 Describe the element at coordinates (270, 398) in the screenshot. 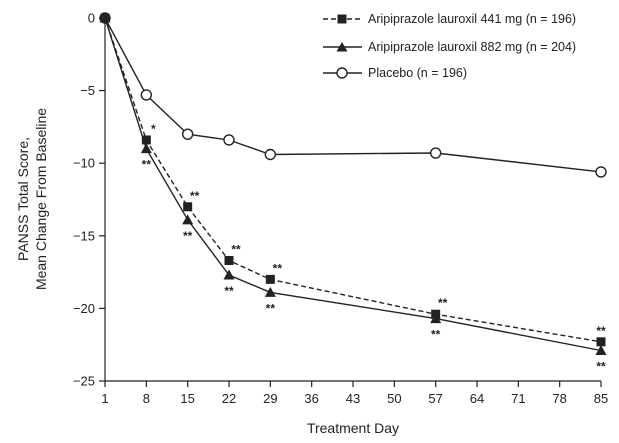

I see `x-tick-label: 29` at that location.